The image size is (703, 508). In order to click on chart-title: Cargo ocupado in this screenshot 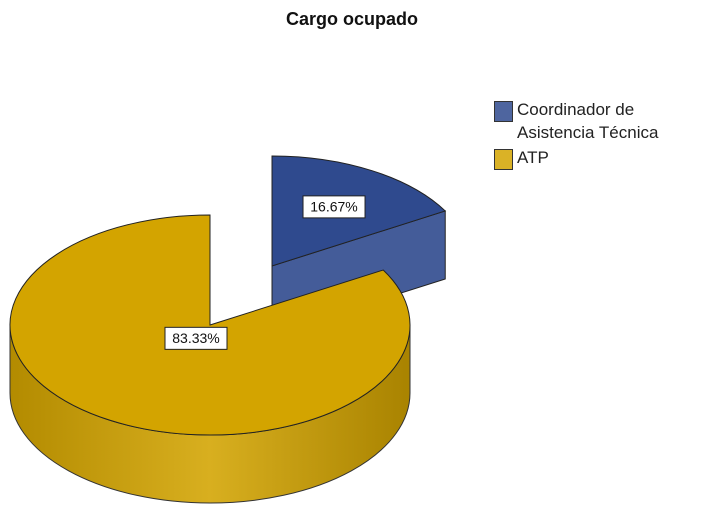, I will do `click(352, 19)`.